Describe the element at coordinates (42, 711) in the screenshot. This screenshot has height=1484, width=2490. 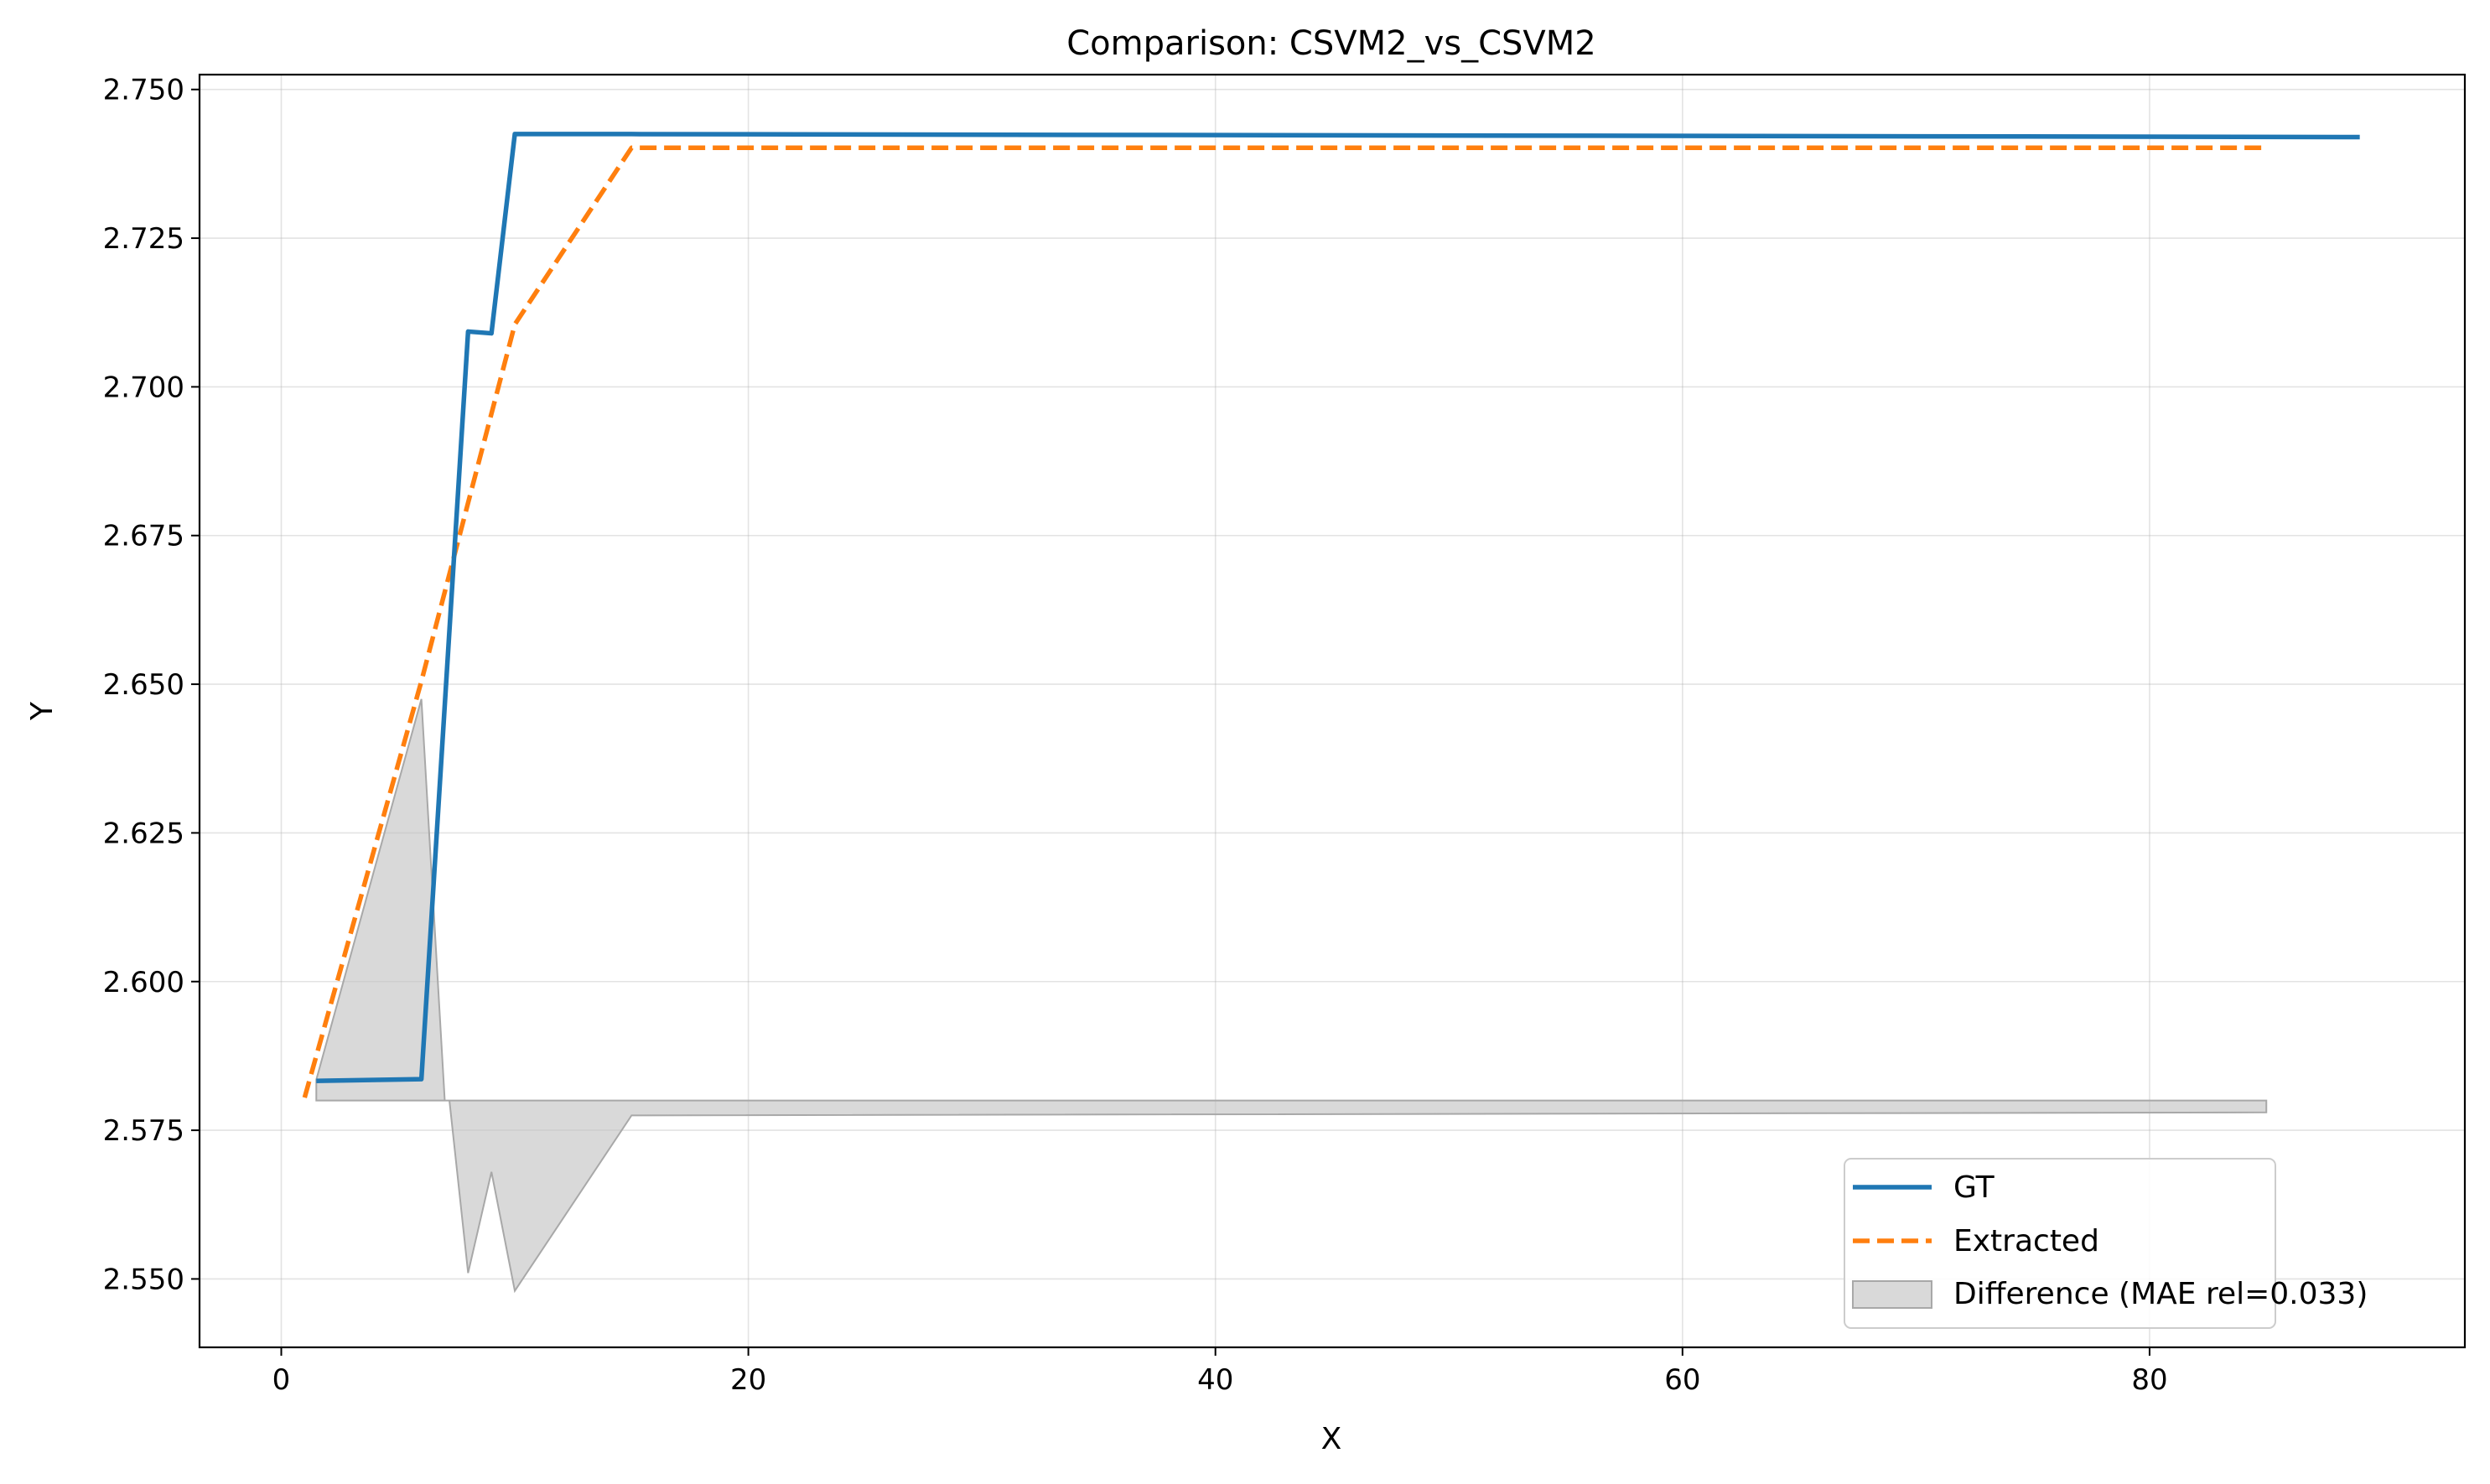
I see `y-axis-label: Y` at that location.